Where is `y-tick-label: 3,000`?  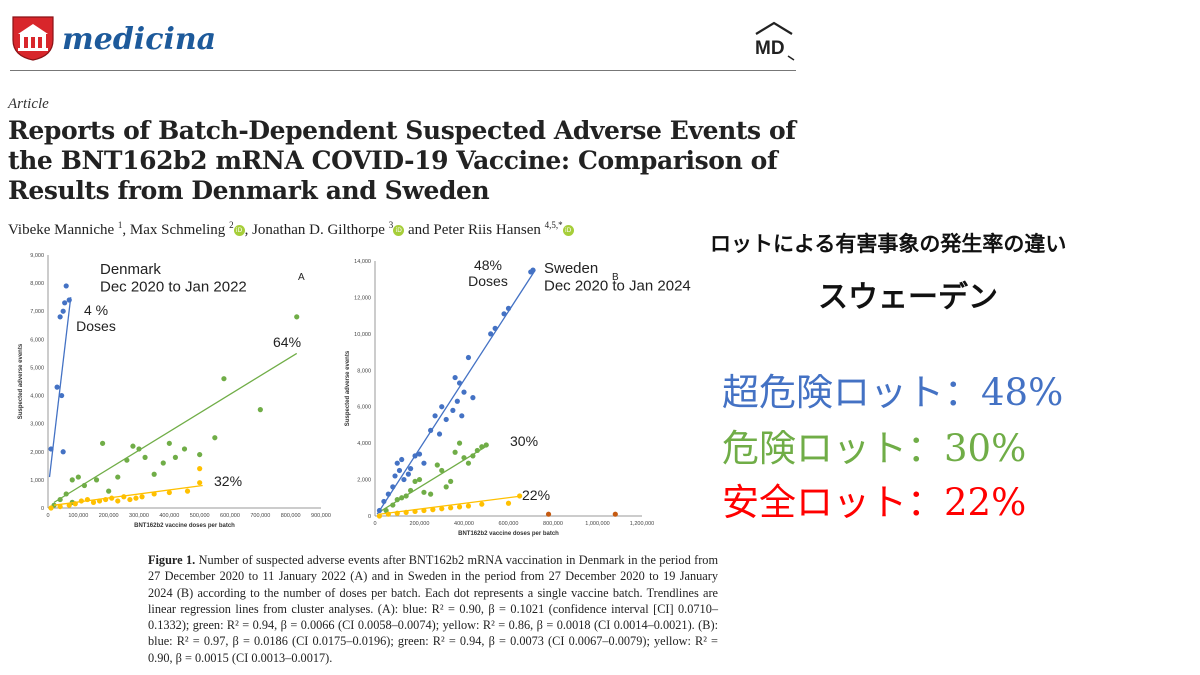 y-tick-label: 3,000 is located at coordinates (37, 425).